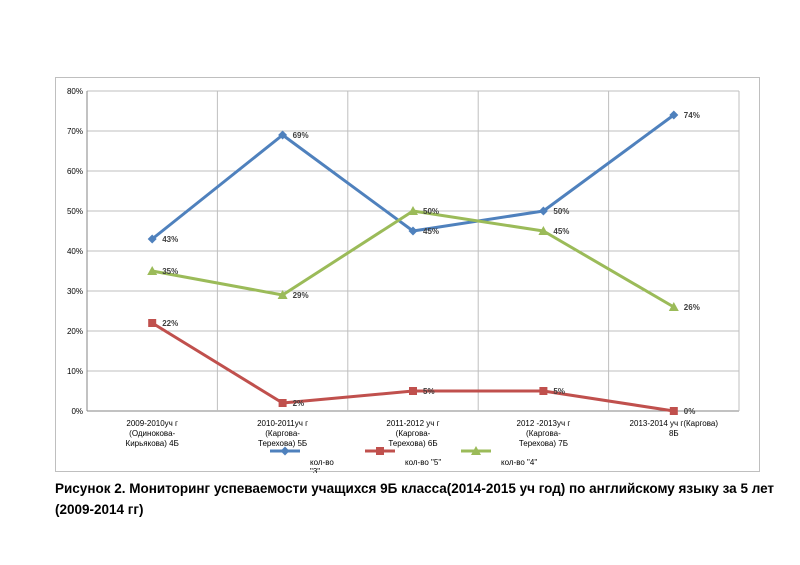 The image size is (800, 565). What do you see at coordinates (282, 433) in the screenshot?
I see `x-category-label: 2010-2011уч г (Каргова-Терехова) 5Б` at bounding box center [282, 433].